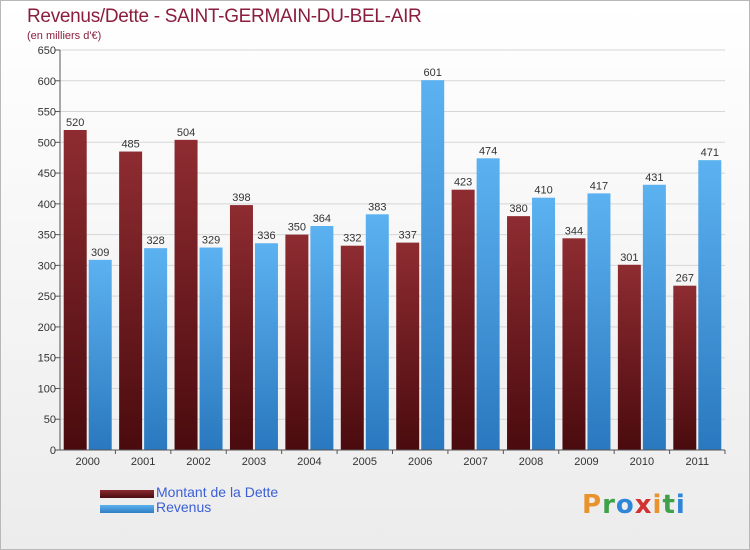  What do you see at coordinates (629, 357) in the screenshot?
I see `bar-dette-2010` at bounding box center [629, 357].